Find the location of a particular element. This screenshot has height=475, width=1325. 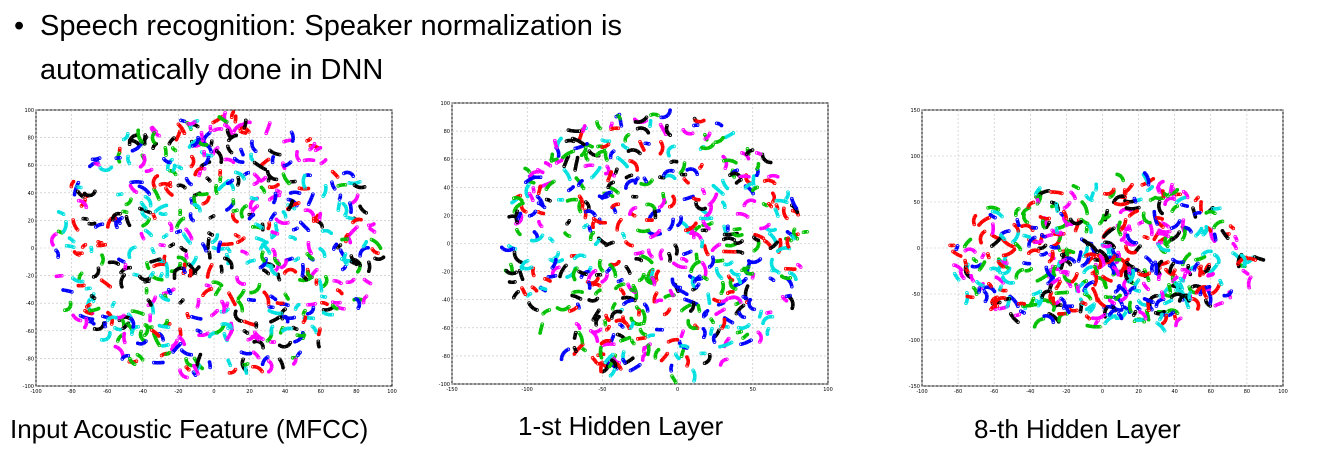

caption-input-features: Input Acoustic Feature (MFCC) is located at coordinates (189, 429).